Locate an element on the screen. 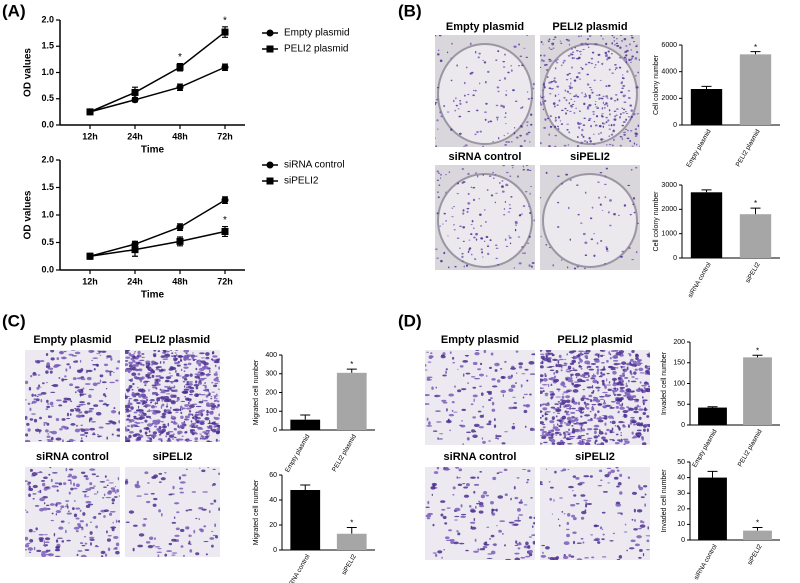 This screenshot has height=583, width=800. bar is located at coordinates (706, 225).